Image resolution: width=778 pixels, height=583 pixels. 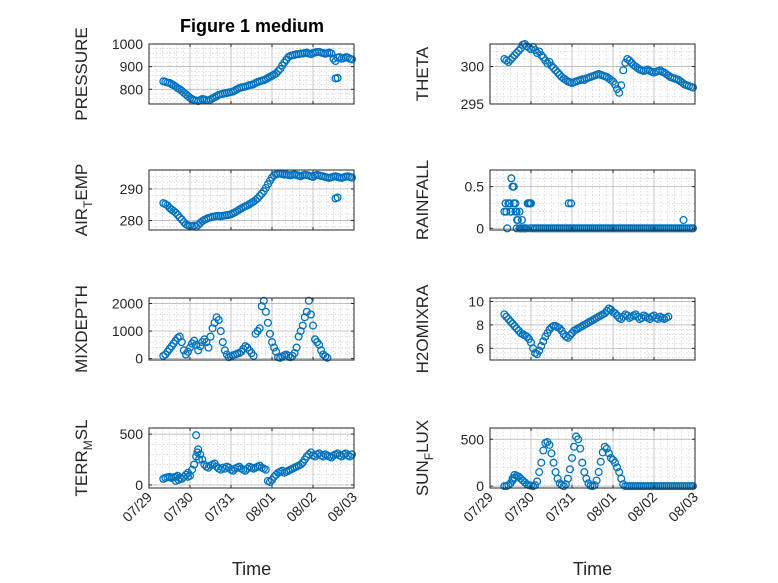 I want to click on subplot-3: 280 290 AIRTEMP, so click(x=214, y=200).